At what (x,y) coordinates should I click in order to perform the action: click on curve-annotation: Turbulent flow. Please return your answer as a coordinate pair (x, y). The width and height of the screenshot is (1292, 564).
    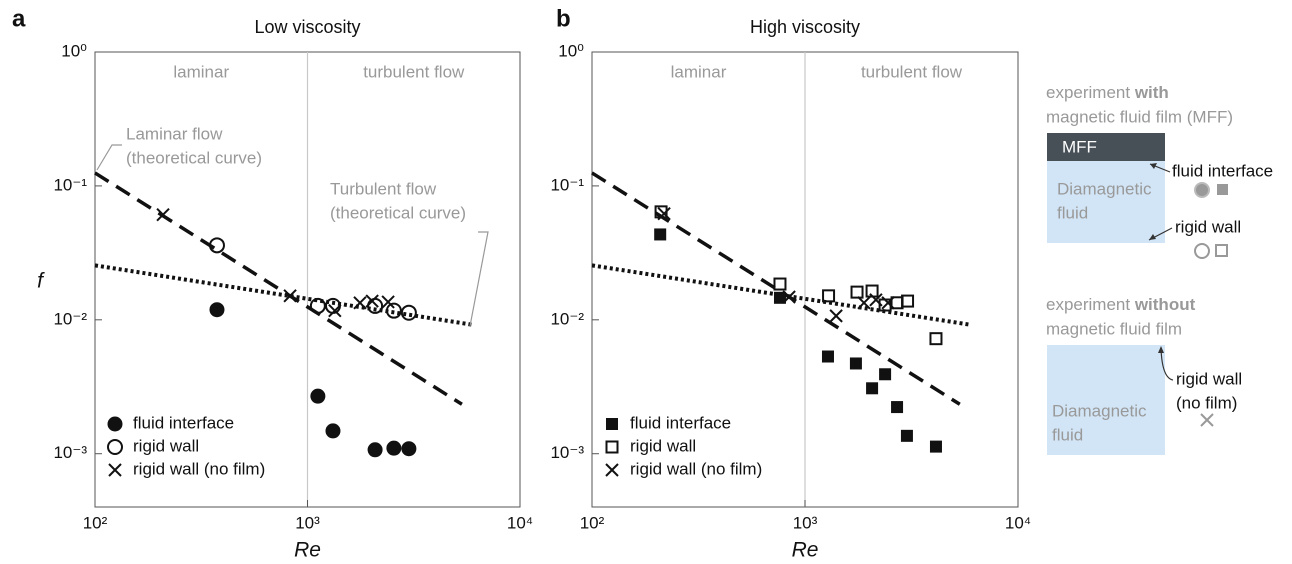
    Looking at the image, I should click on (383, 188).